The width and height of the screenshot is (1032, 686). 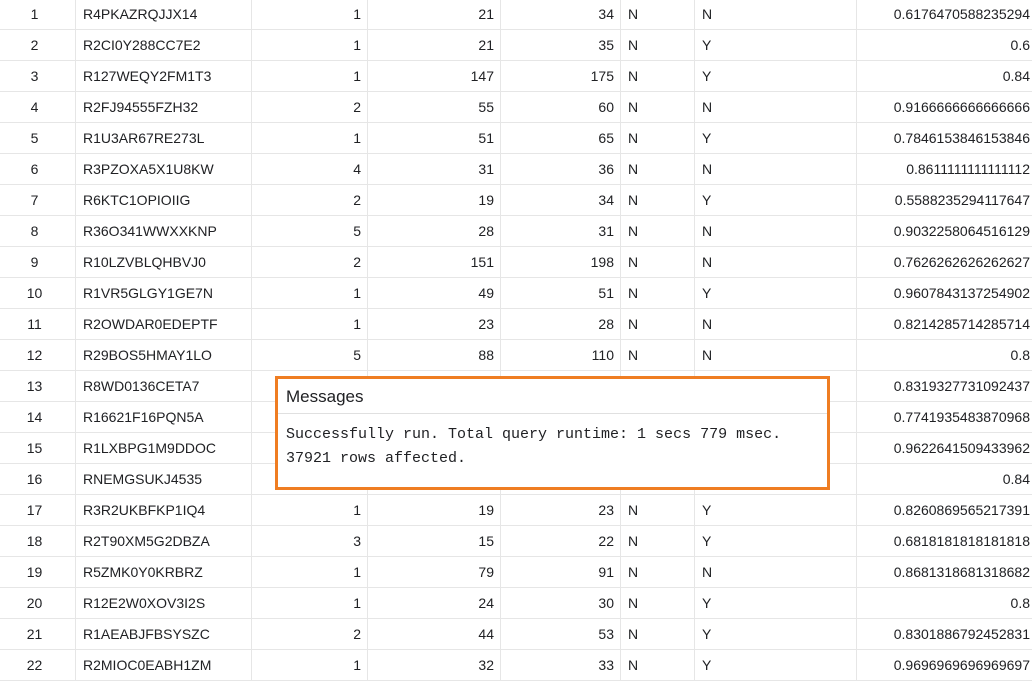 What do you see at coordinates (516, 231) in the screenshot?
I see `table-row: 8 R36O341WWXXKNP 5 28 31 N N 0.9032258064516129` at bounding box center [516, 231].